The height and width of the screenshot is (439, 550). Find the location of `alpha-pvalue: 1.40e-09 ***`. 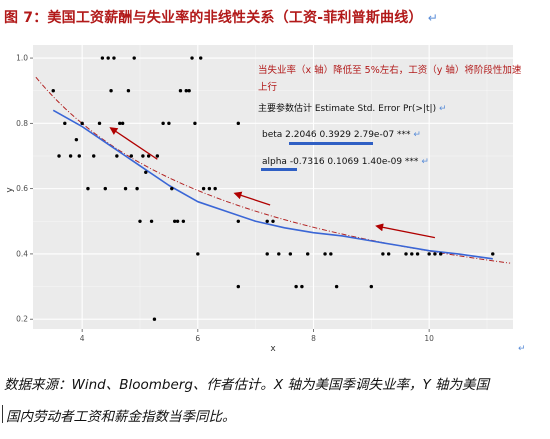

alpha-pvalue: 1.40e-09 *** is located at coordinates (390, 162).